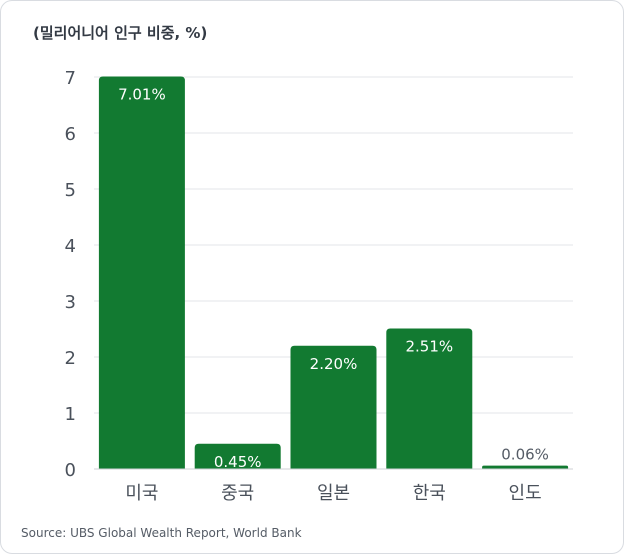  I want to click on data-label: 0.45%, so click(238, 462).